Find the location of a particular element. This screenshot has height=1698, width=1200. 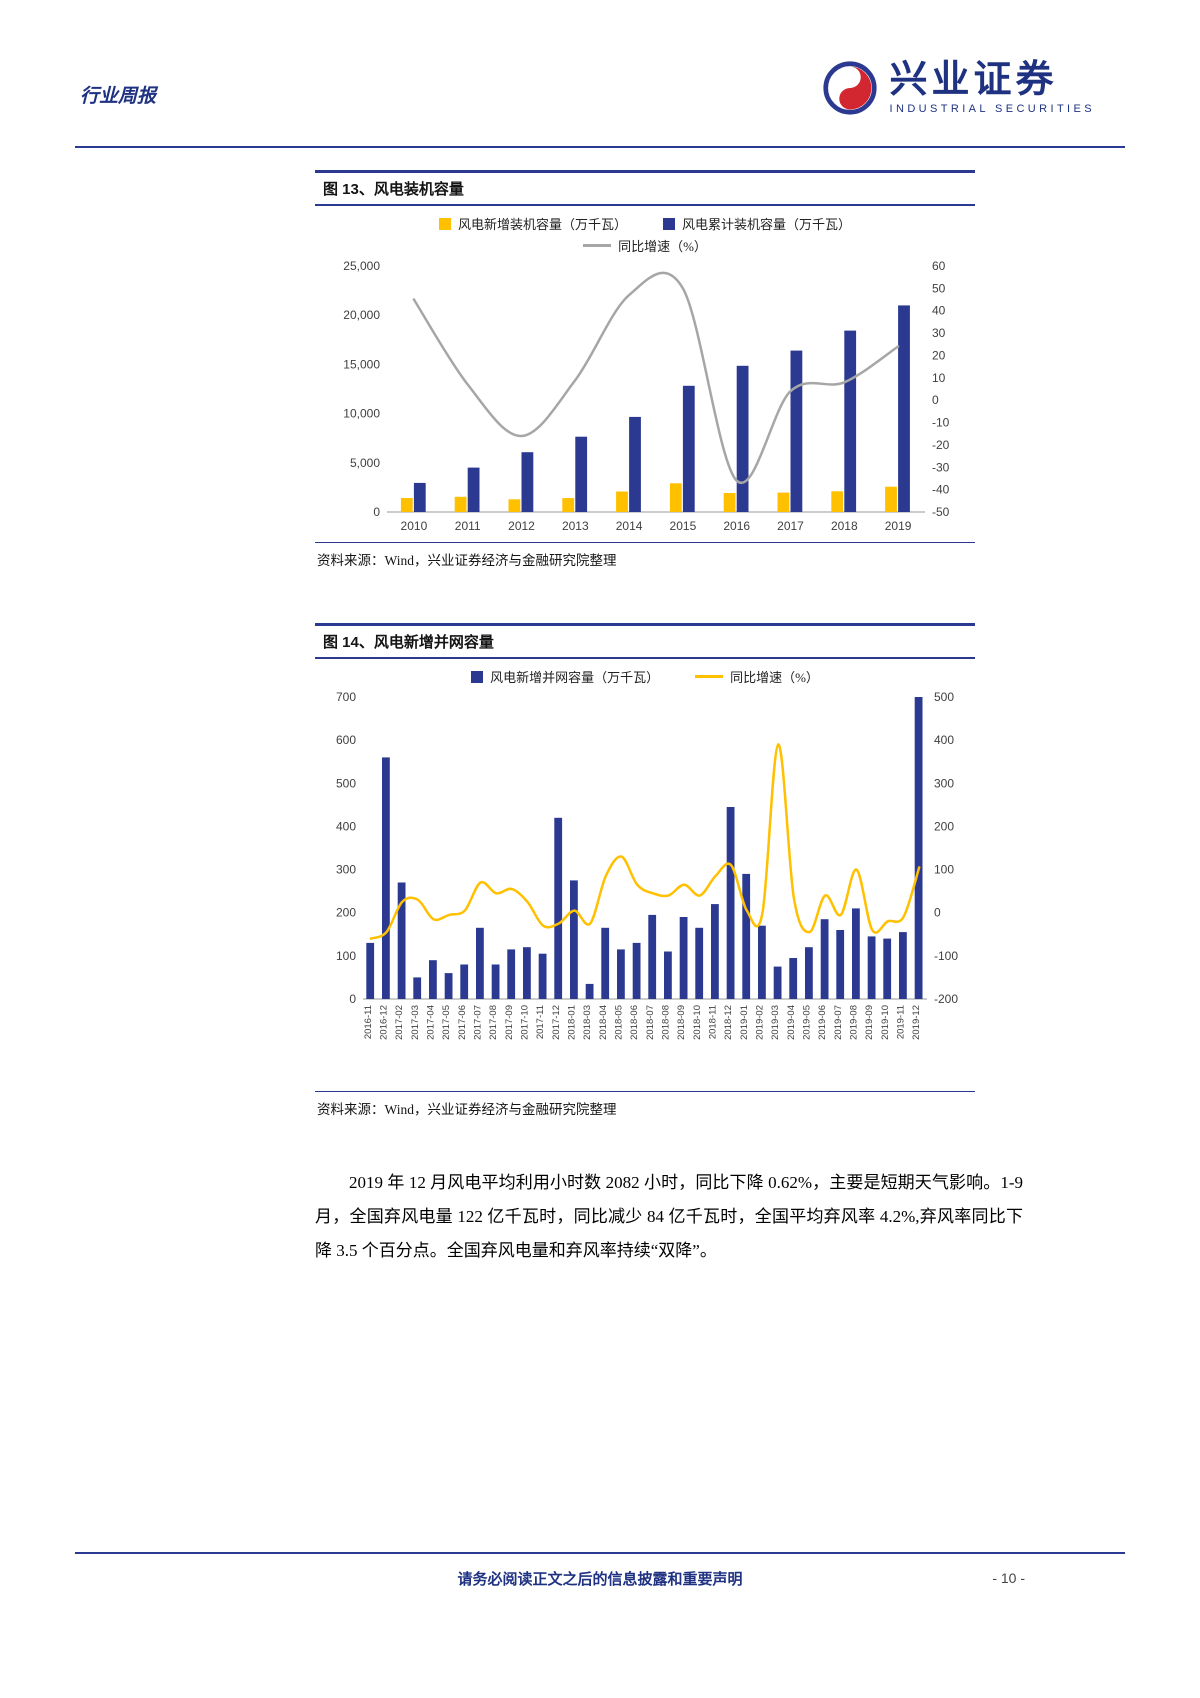

svg-text: 2019 is located at coordinates (898, 526).